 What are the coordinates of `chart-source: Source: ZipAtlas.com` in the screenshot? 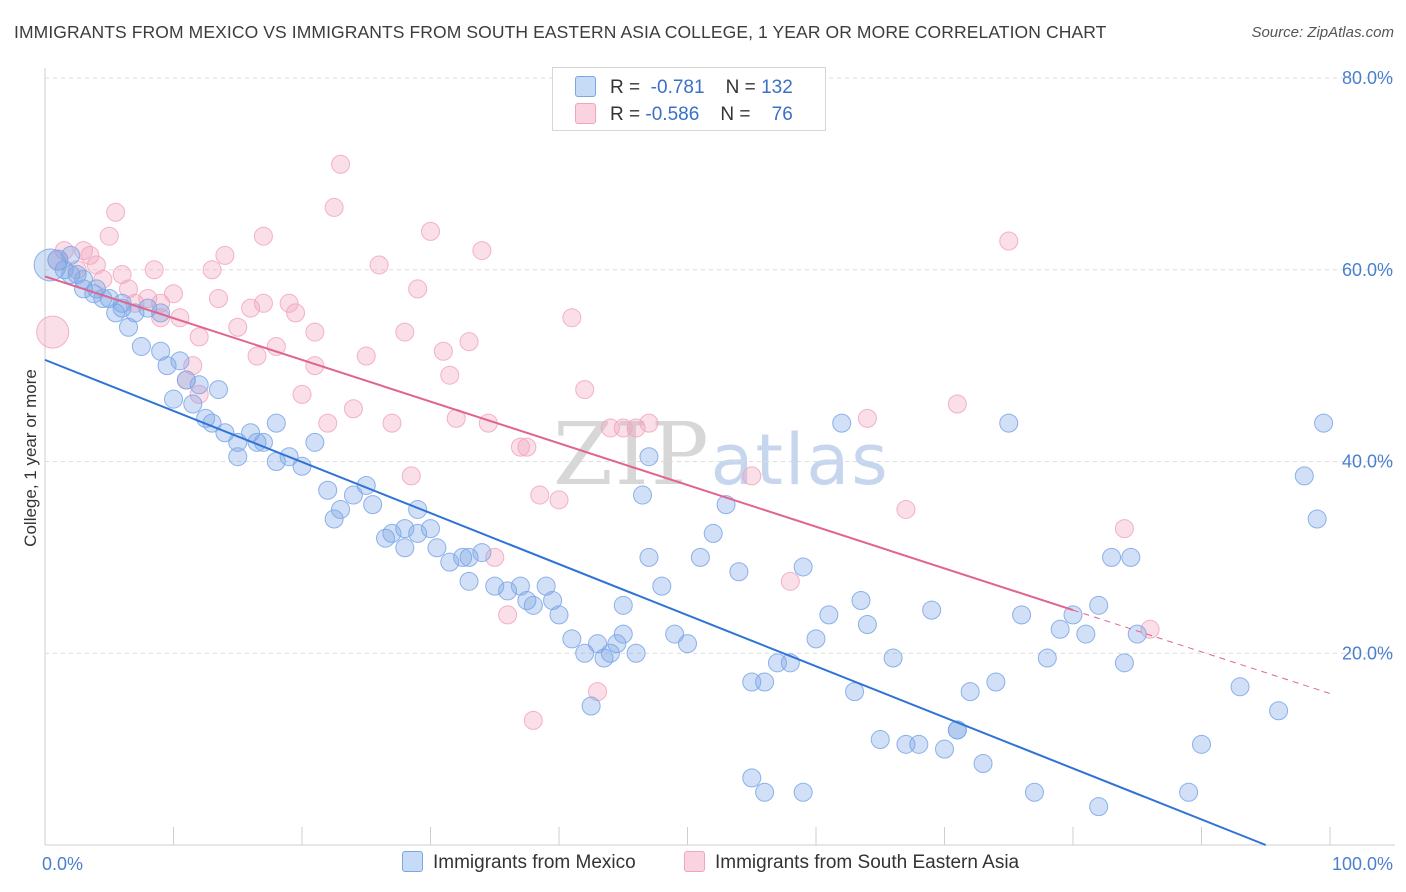 It's located at (1322, 32).